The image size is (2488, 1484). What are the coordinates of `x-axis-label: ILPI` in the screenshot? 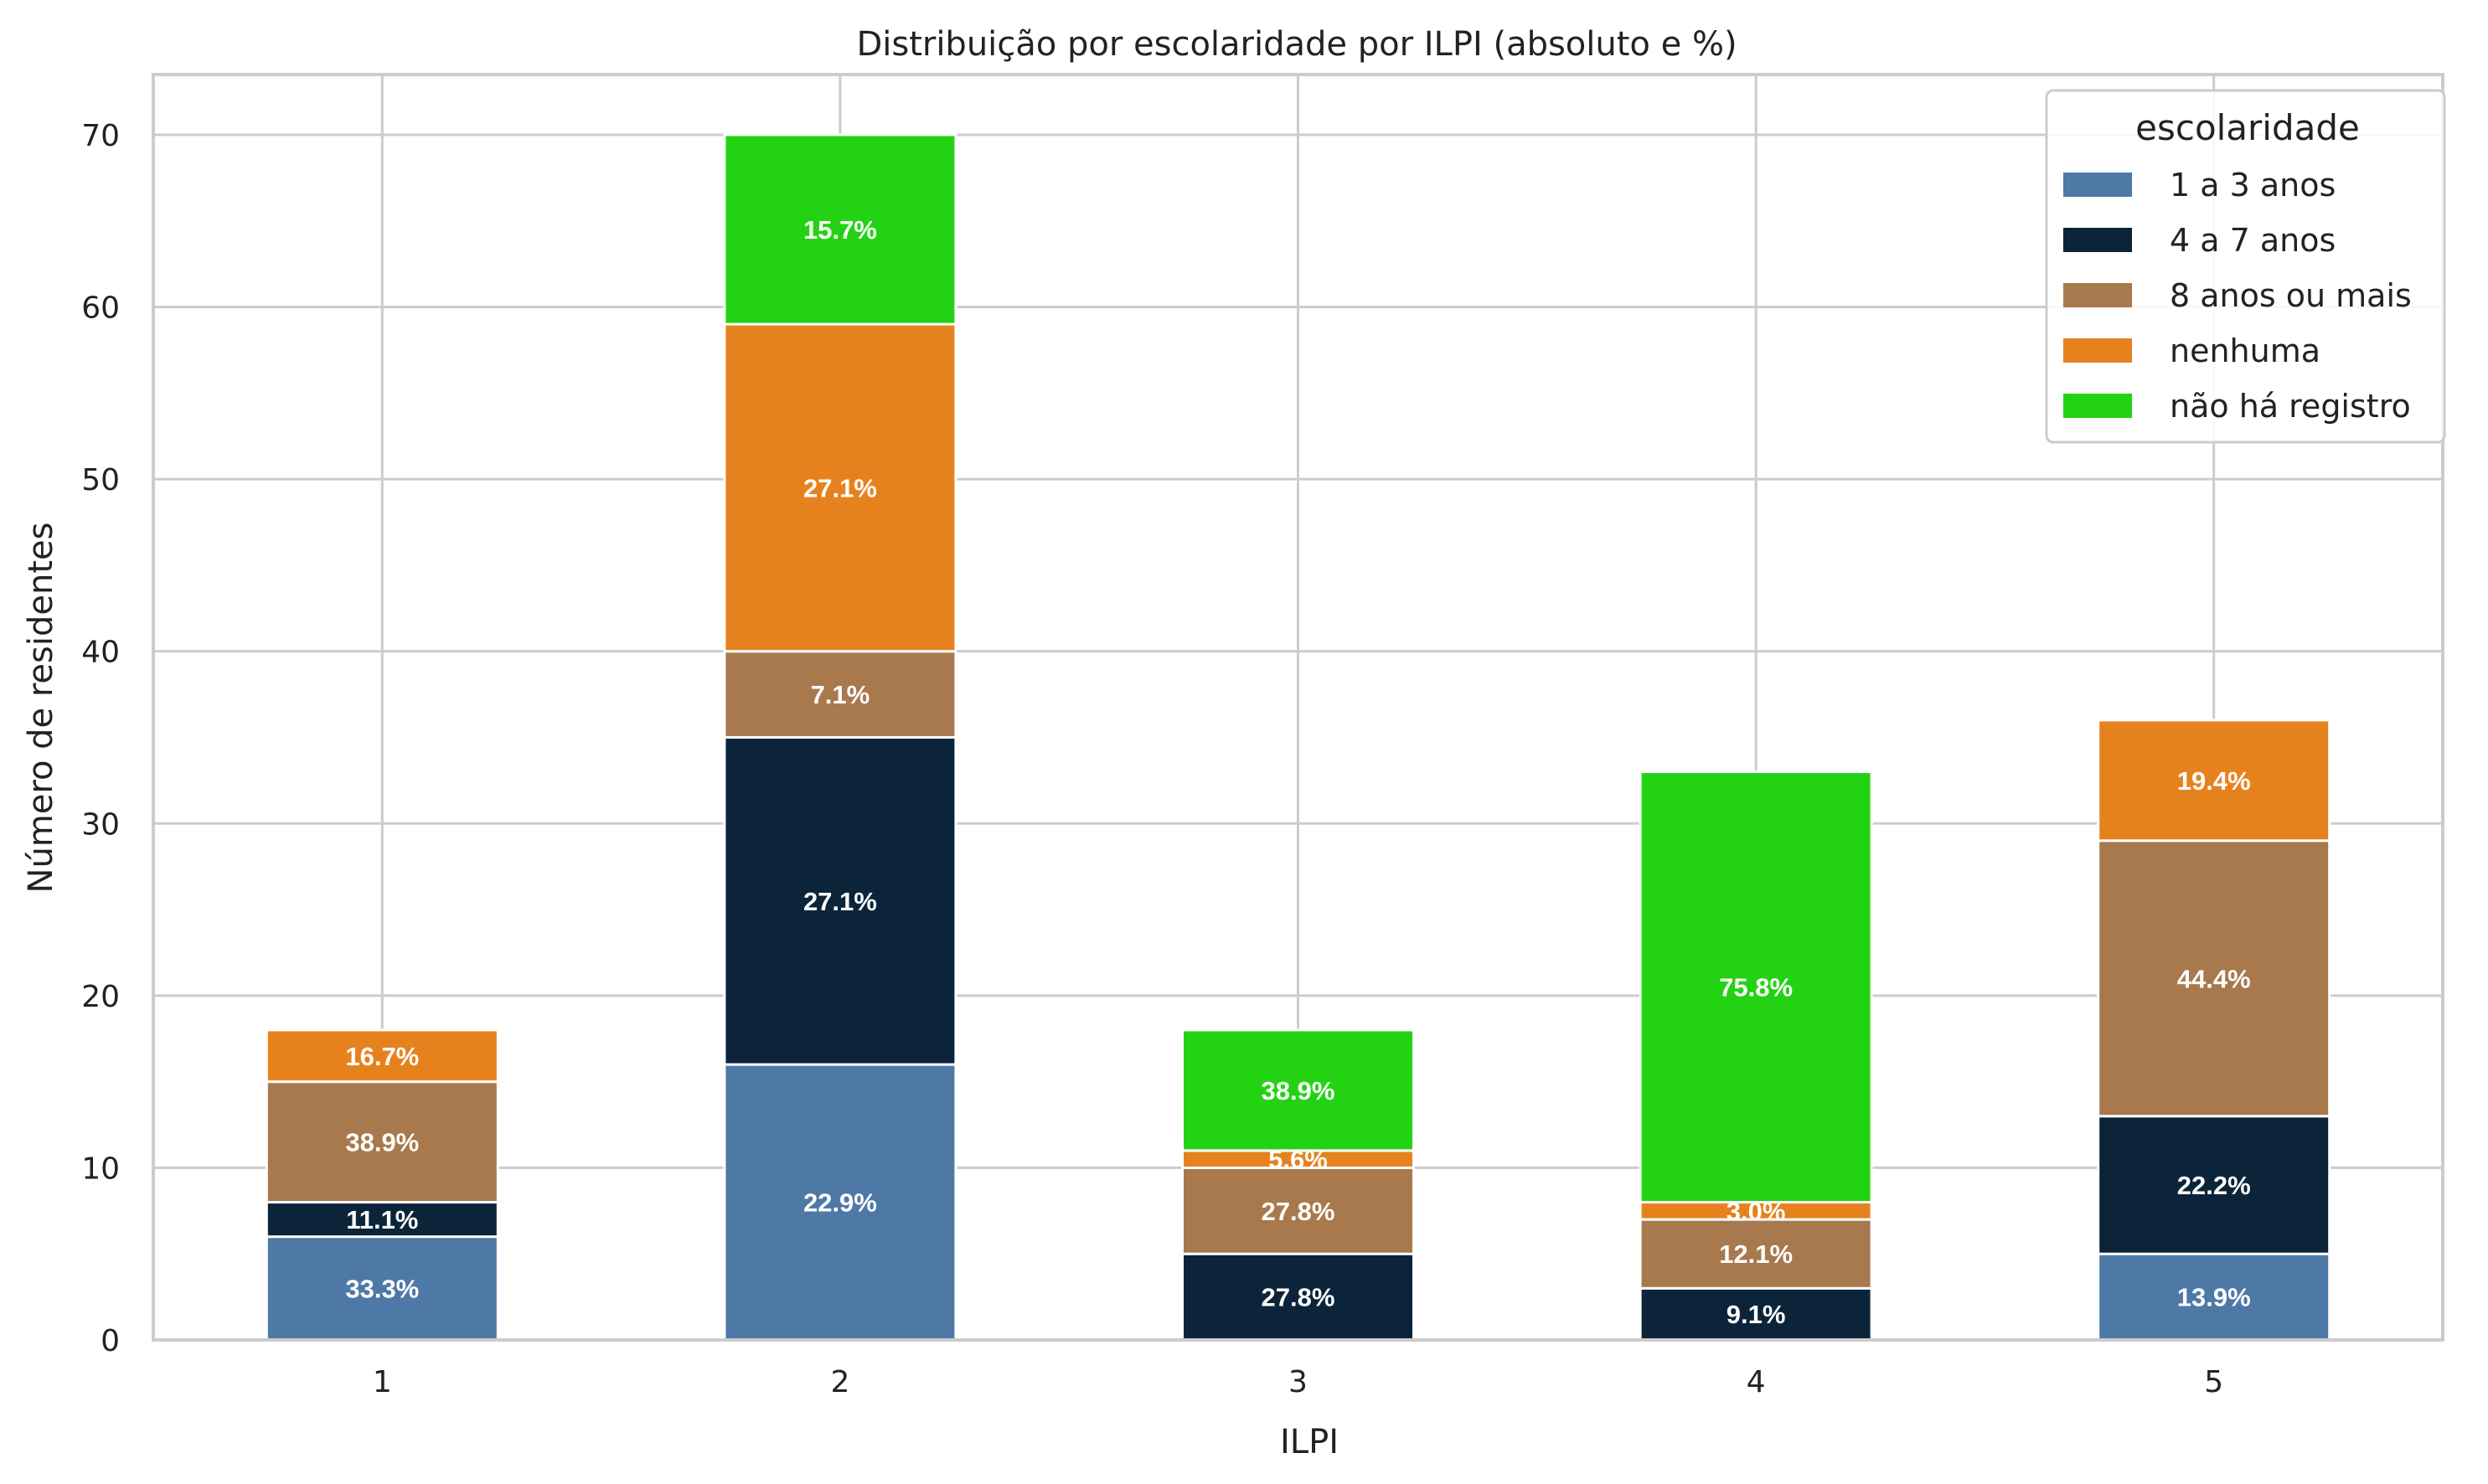 It's located at (1309, 1442).